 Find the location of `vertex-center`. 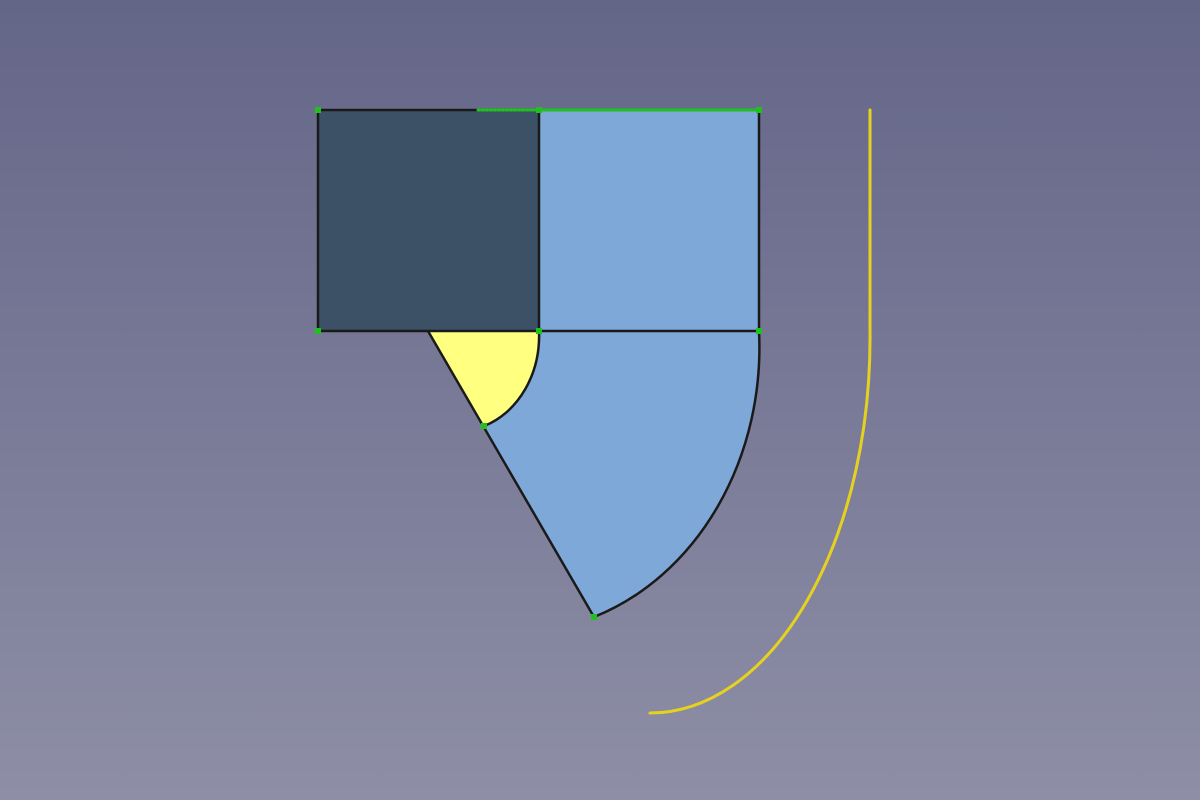

vertex-center is located at coordinates (539, 331).